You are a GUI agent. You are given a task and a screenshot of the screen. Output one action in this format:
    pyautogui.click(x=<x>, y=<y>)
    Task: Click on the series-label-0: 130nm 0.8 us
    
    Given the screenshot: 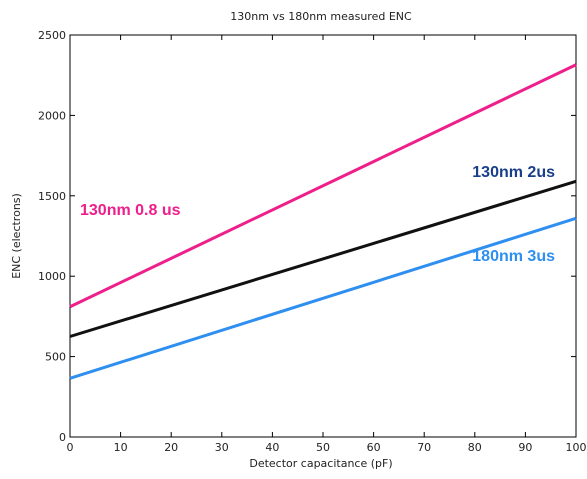 What is the action you would take?
    pyautogui.click(x=130, y=210)
    